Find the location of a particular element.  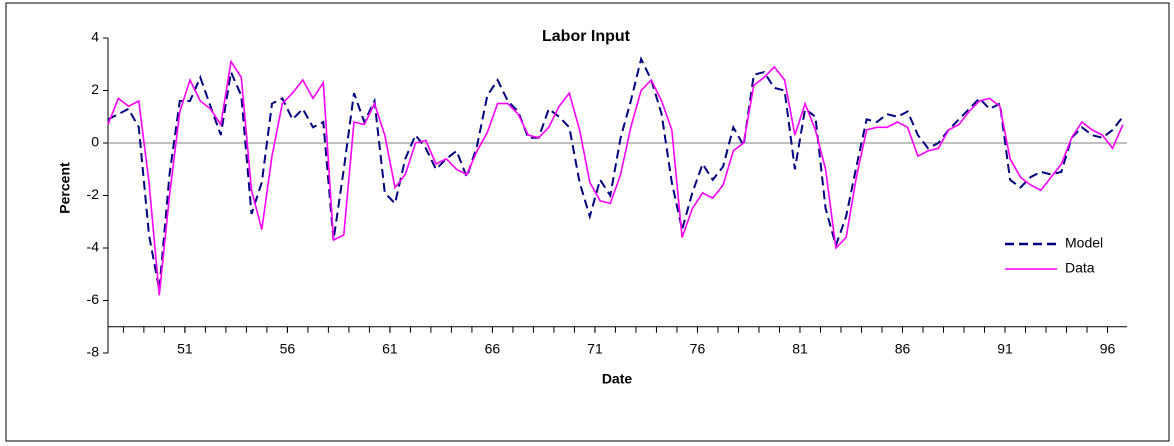

x-axis-label: Date is located at coordinates (617, 379).